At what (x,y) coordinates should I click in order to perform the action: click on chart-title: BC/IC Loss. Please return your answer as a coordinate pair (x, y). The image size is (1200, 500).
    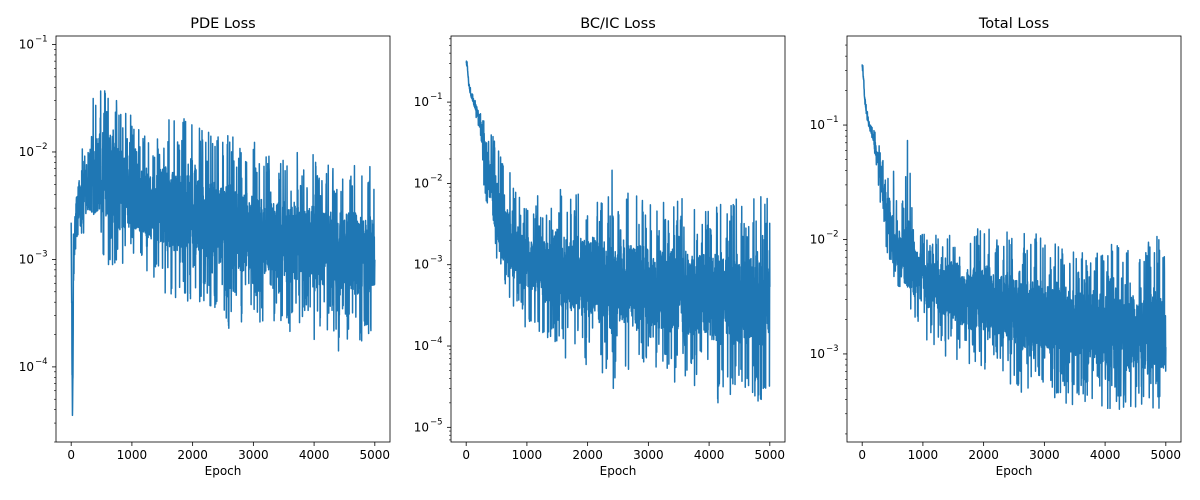
    Looking at the image, I should click on (618, 24).